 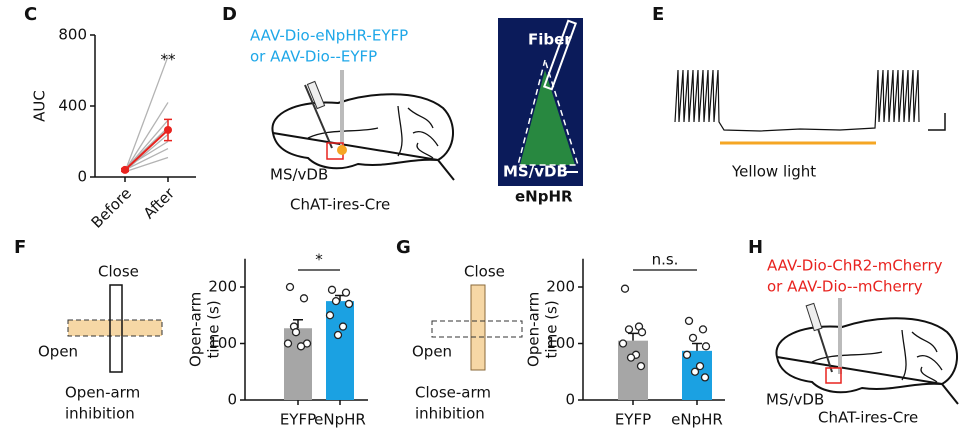 I want to click on x-tick-label: Before, so click(x=111, y=207).